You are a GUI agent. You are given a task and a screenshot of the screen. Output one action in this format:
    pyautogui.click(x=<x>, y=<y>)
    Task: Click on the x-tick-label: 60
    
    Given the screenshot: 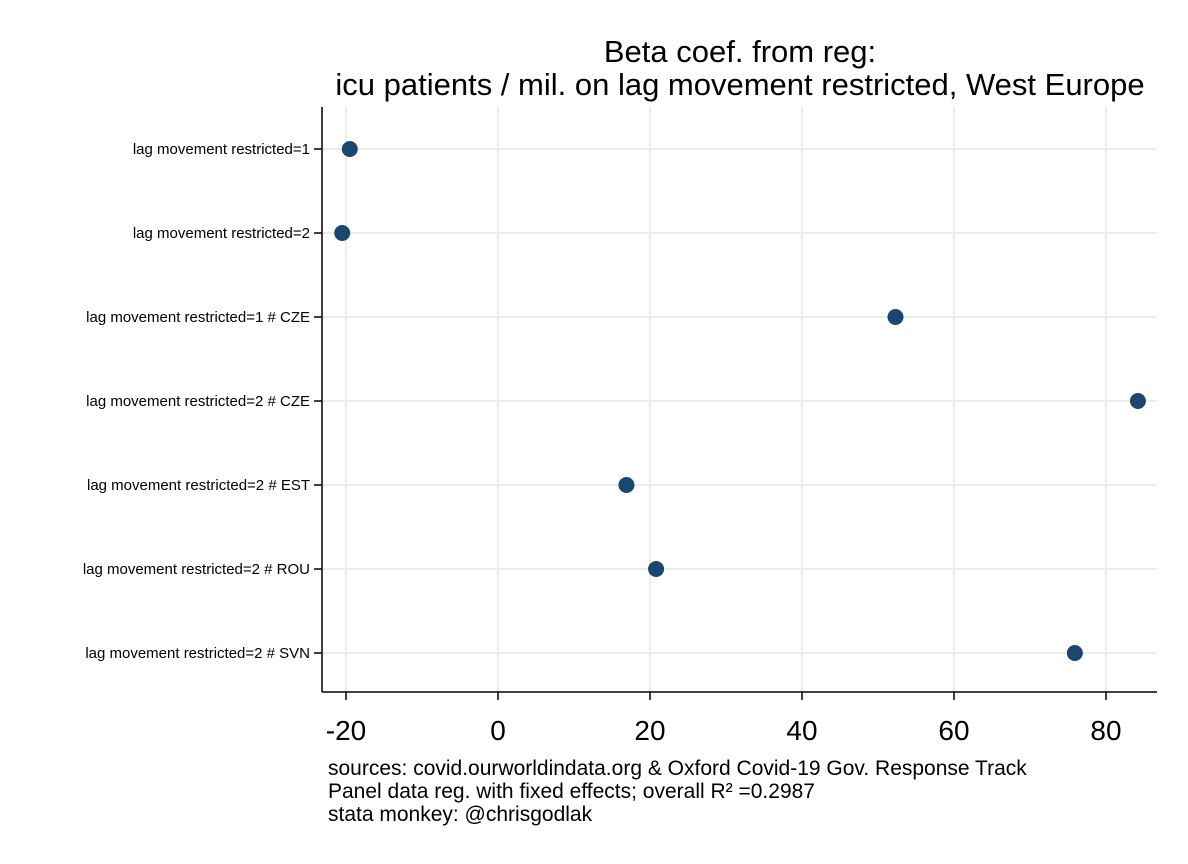 What is the action you would take?
    pyautogui.click(x=953, y=730)
    